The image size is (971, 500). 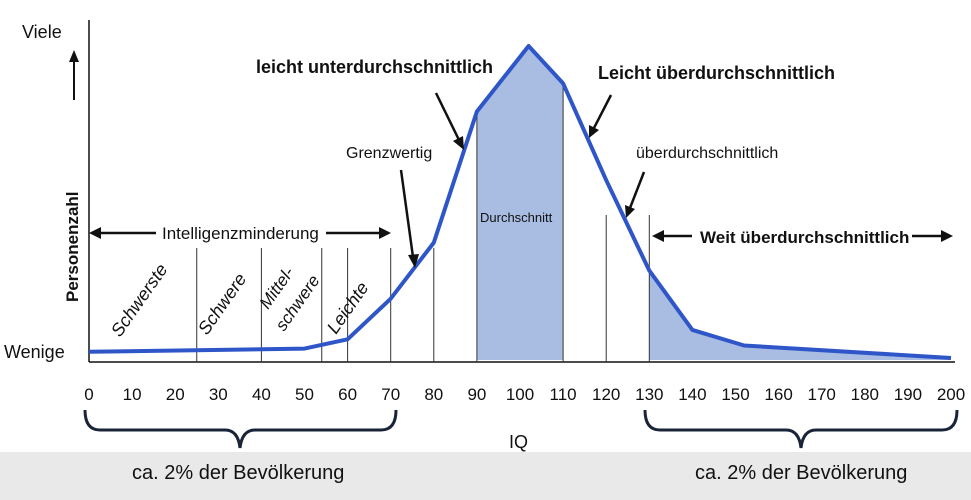 What do you see at coordinates (175, 394) in the screenshot?
I see `x-tick-20: 20` at bounding box center [175, 394].